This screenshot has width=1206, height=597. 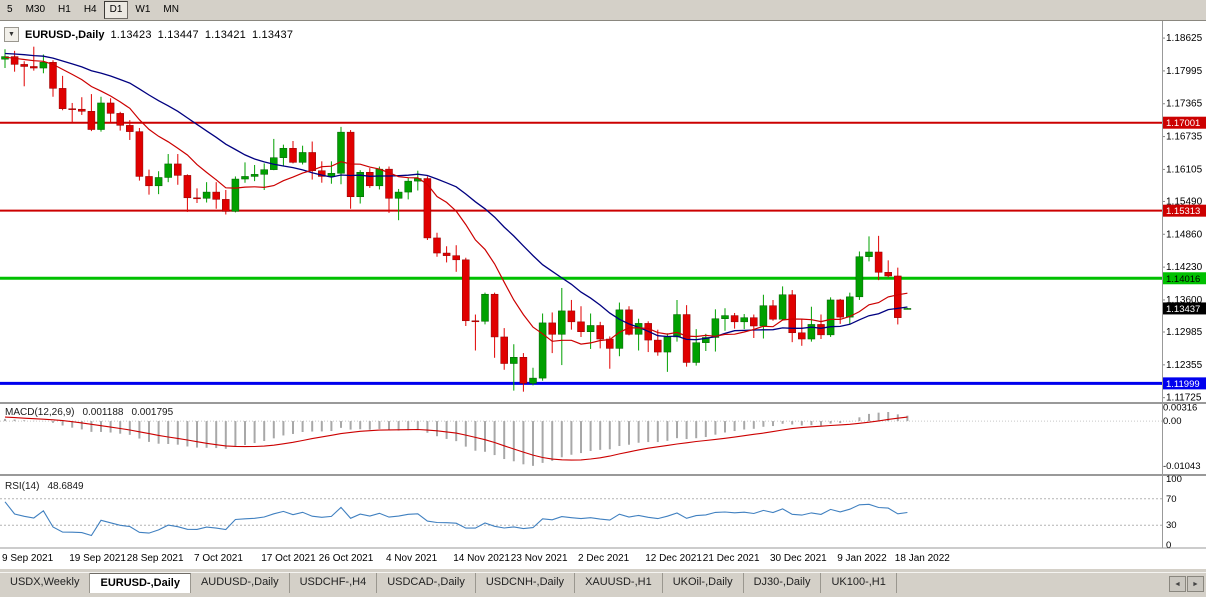 I want to click on svg-text: 7 Oct 2021, so click(x=218, y=558).